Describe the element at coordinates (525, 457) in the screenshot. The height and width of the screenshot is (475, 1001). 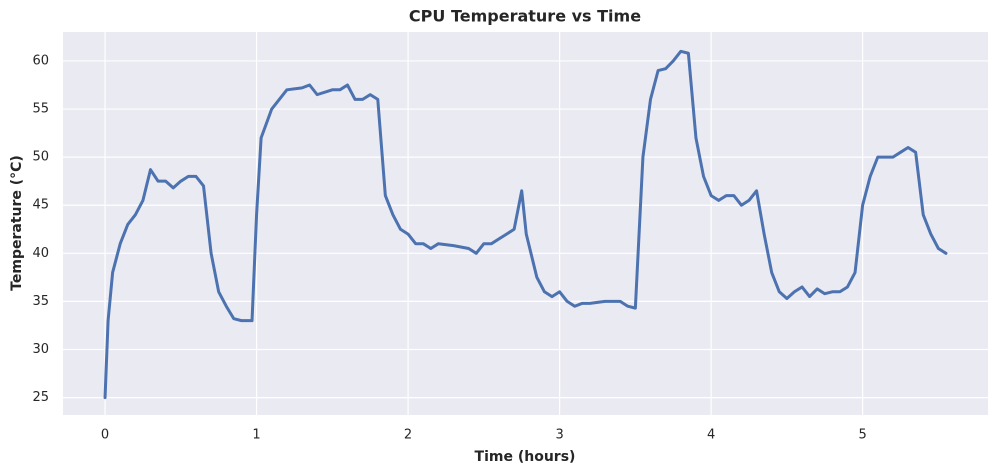
I see `x-axis-label: Time (hours)` at that location.